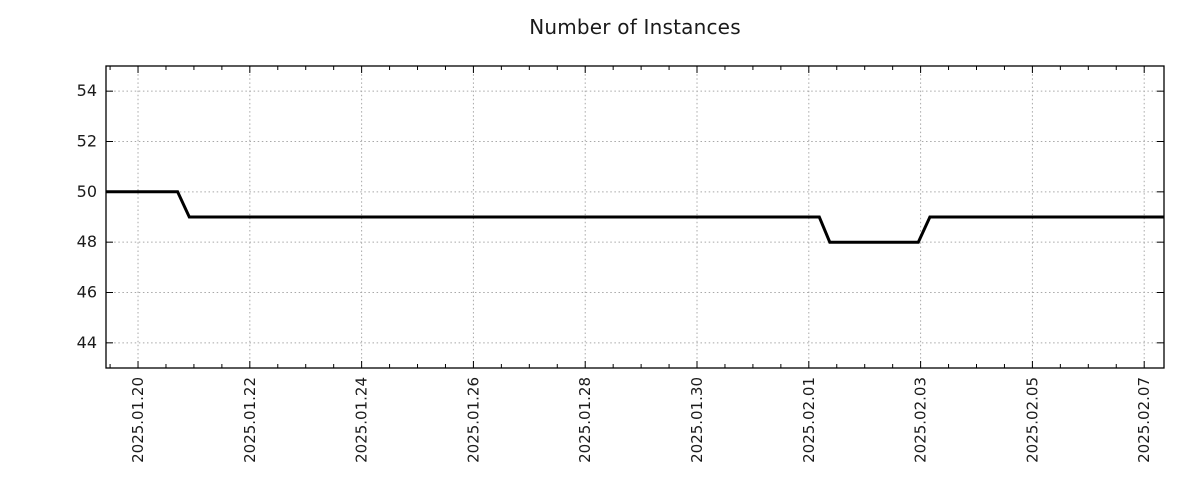 Image resolution: width=1200 pixels, height=500 pixels. What do you see at coordinates (87, 292) in the screenshot?
I see `y-tick-label: 46` at bounding box center [87, 292].